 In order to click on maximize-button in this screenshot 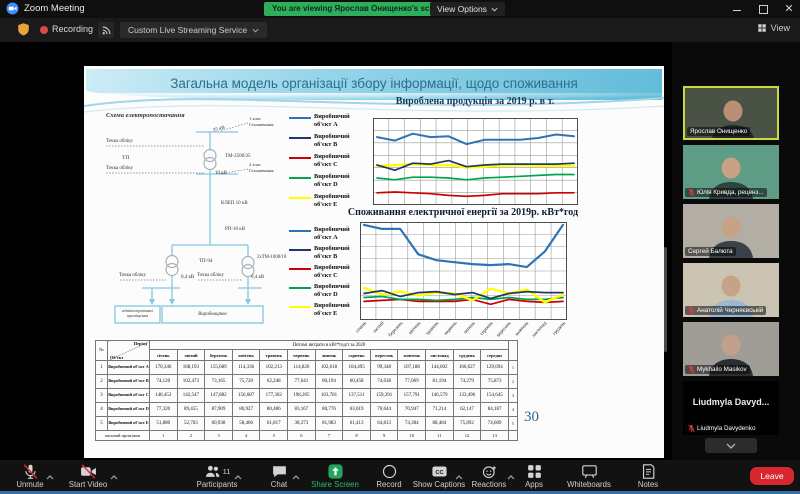, I will do `click(763, 9)`.